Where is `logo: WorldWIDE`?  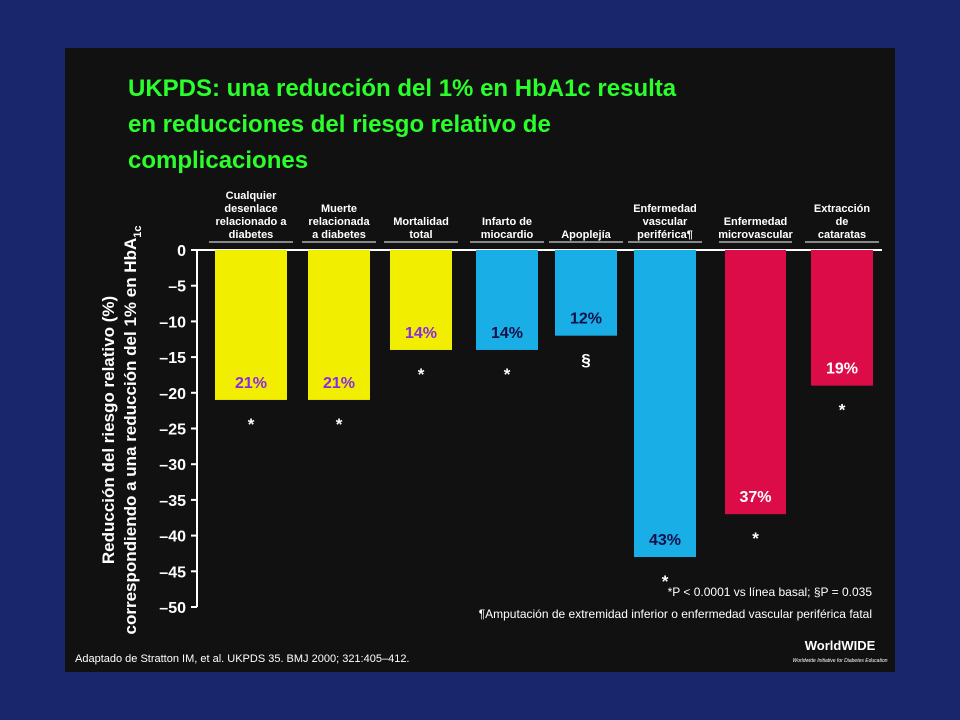 logo: WorldWIDE is located at coordinates (840, 645).